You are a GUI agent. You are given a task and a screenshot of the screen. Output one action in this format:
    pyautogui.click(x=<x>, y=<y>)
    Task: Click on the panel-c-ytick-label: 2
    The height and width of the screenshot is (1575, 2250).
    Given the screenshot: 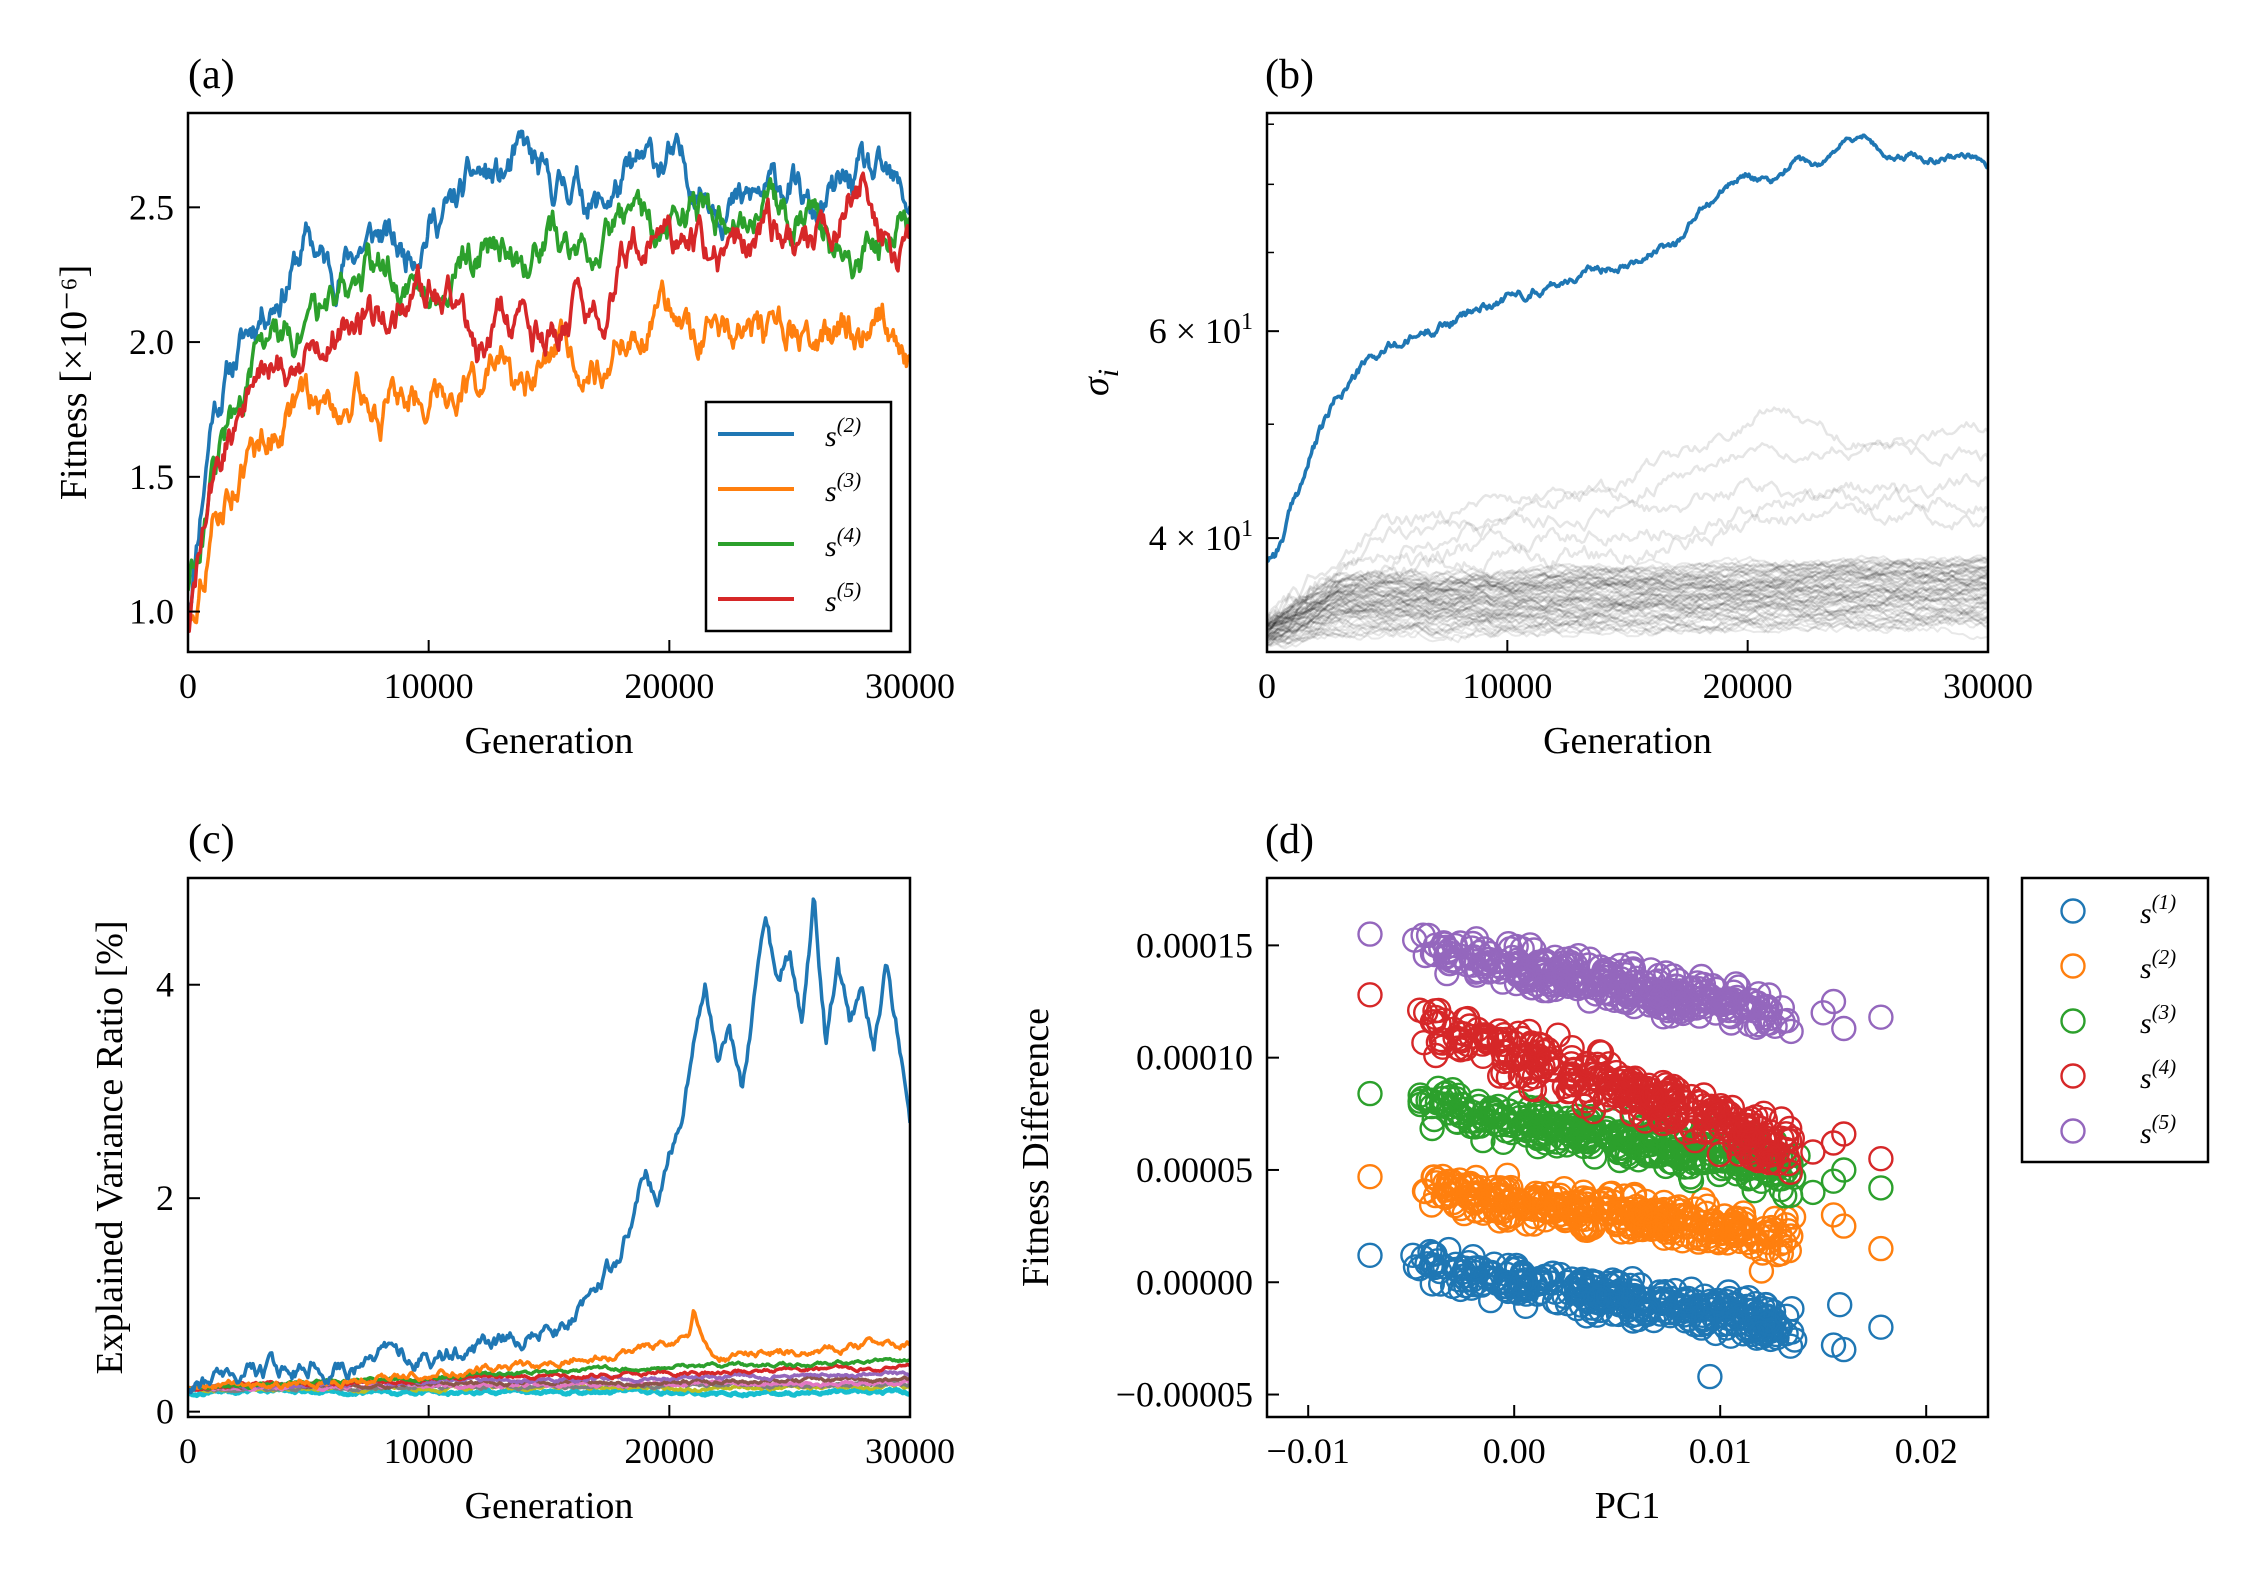 What is the action you would take?
    pyautogui.click(x=165, y=1198)
    